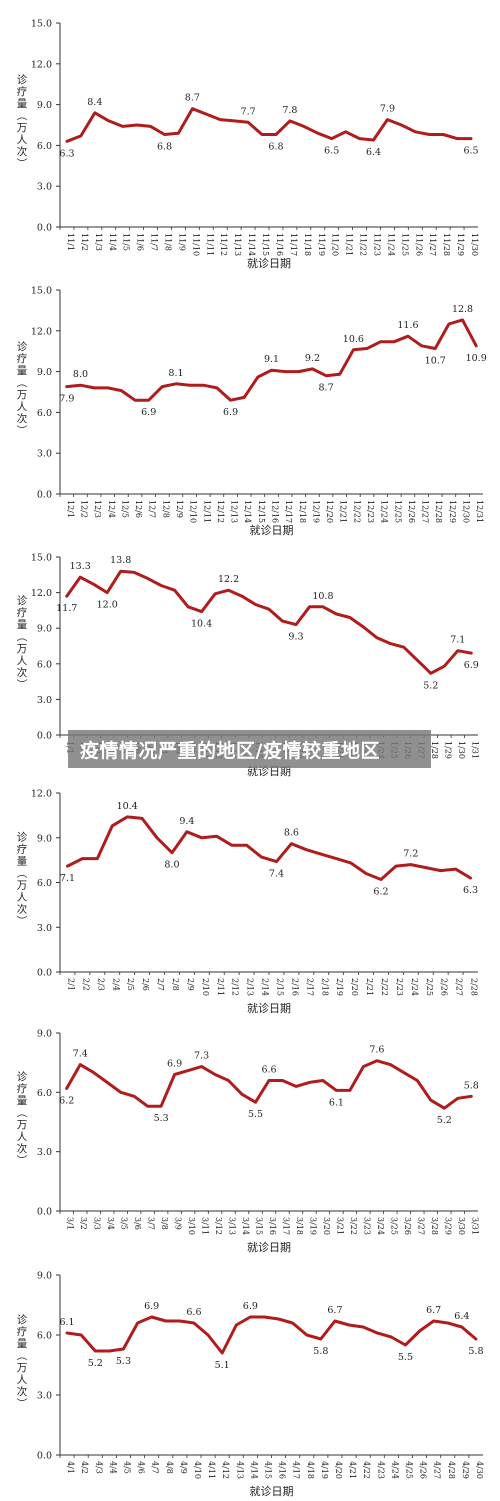 The image size is (500, 1501). What do you see at coordinates (326, 388) in the screenshot?
I see `data-label: 8.7` at bounding box center [326, 388].